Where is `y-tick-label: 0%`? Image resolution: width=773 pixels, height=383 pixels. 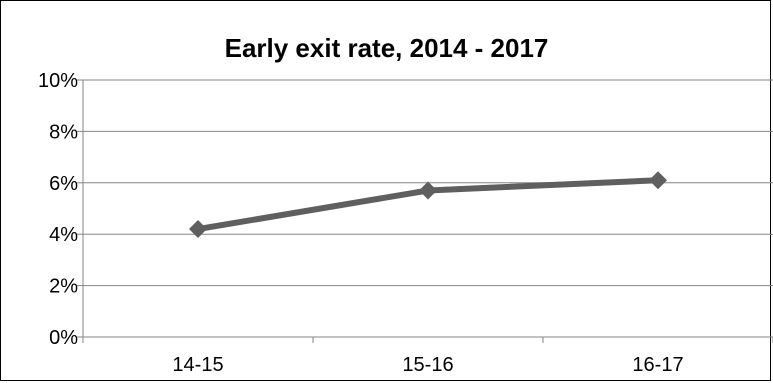
y-tick-label: 0% is located at coordinates (63, 338).